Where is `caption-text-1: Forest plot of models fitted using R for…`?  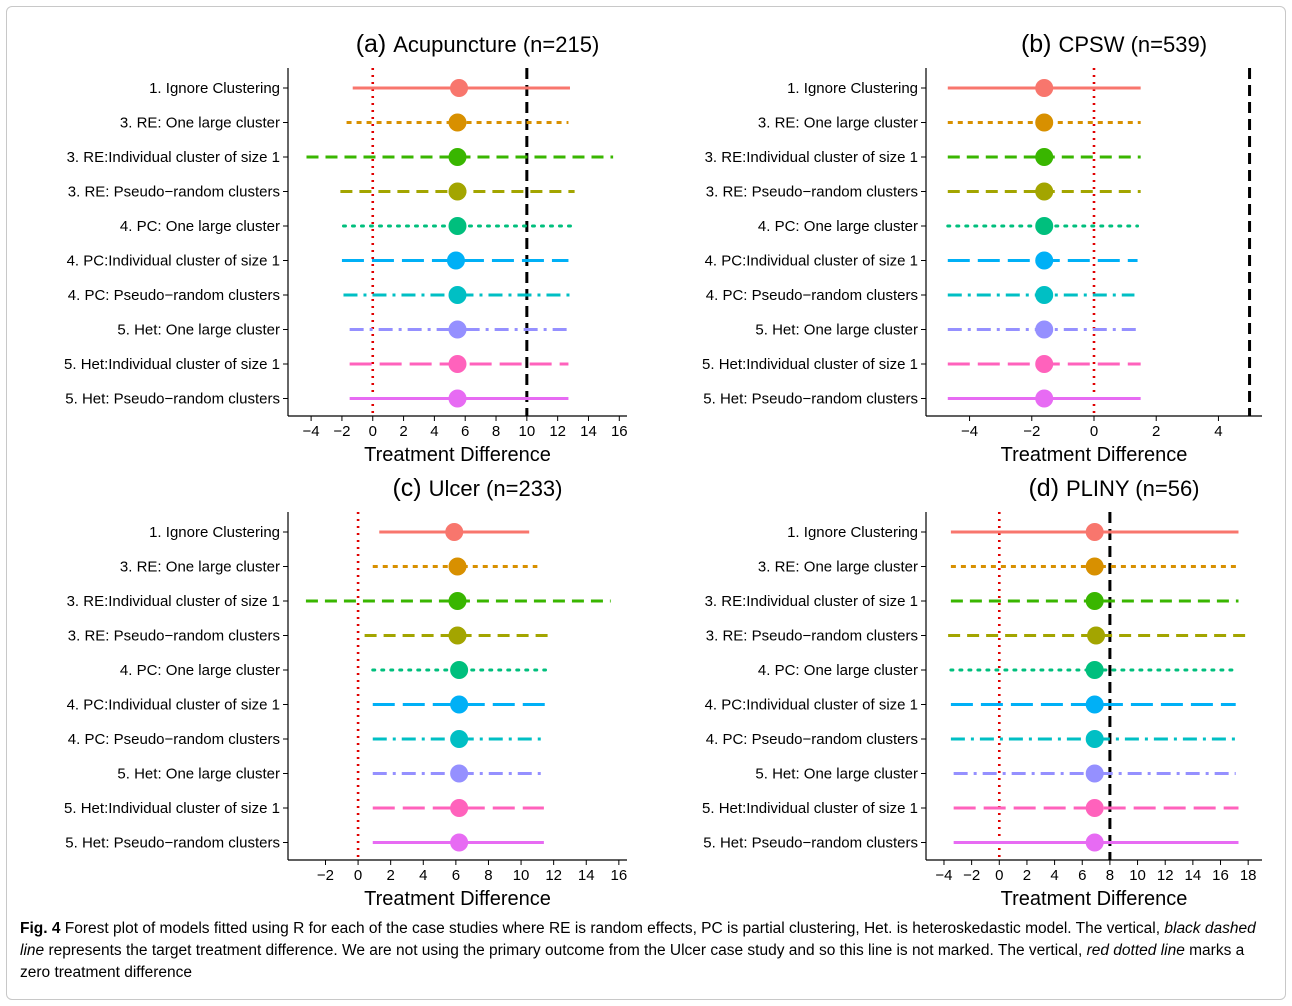
caption-text-1: Forest plot of models fitted using R for… is located at coordinates (612, 928).